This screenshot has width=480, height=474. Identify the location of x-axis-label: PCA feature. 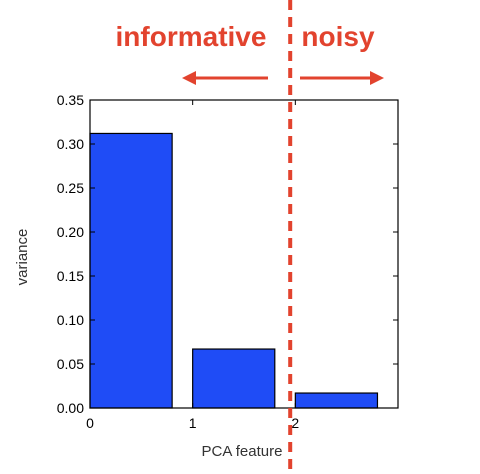
(242, 451).